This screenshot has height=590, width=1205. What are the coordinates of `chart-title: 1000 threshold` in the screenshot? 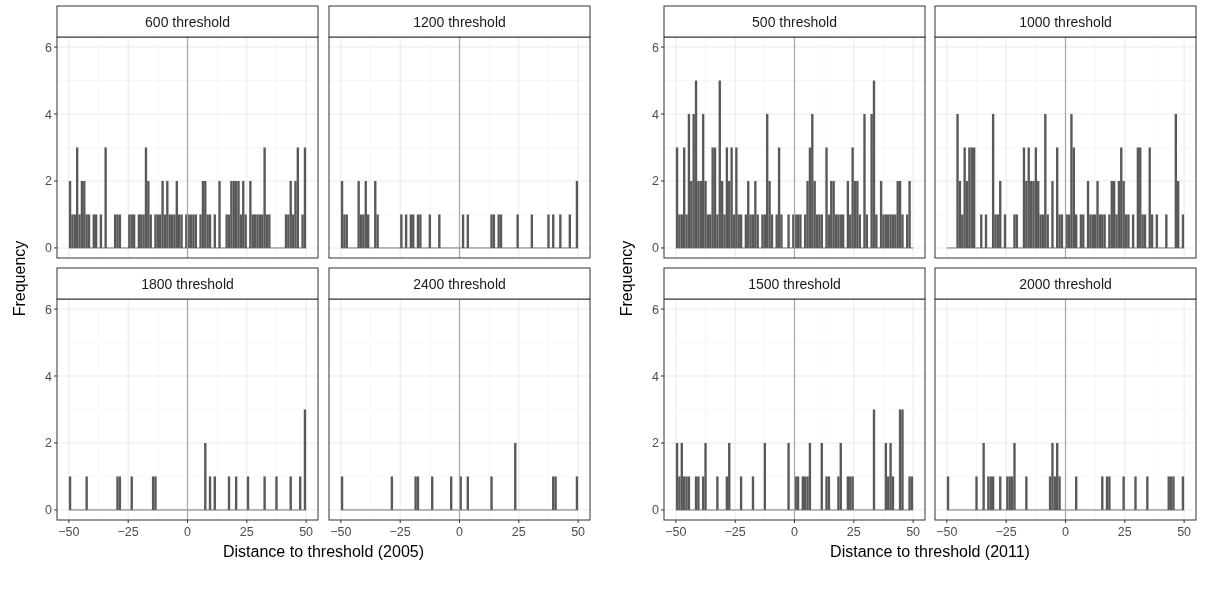 It's located at (1065, 21).